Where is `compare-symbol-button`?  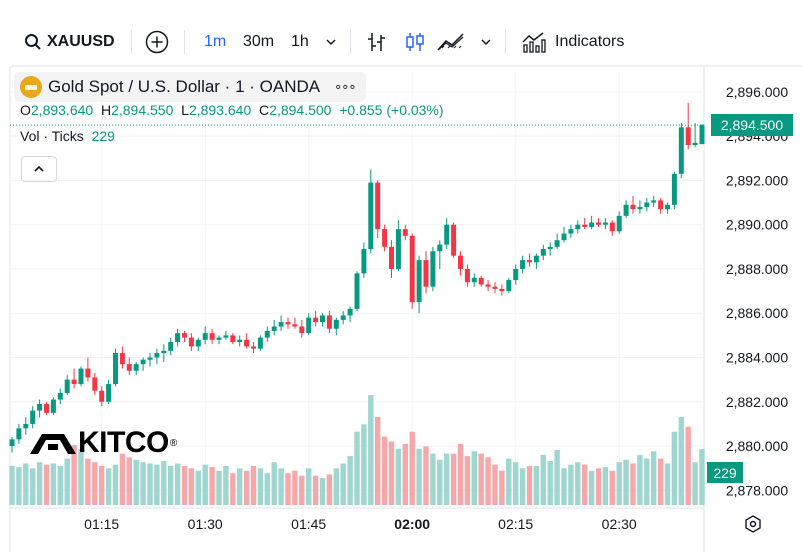
compare-symbol-button is located at coordinates (157, 42).